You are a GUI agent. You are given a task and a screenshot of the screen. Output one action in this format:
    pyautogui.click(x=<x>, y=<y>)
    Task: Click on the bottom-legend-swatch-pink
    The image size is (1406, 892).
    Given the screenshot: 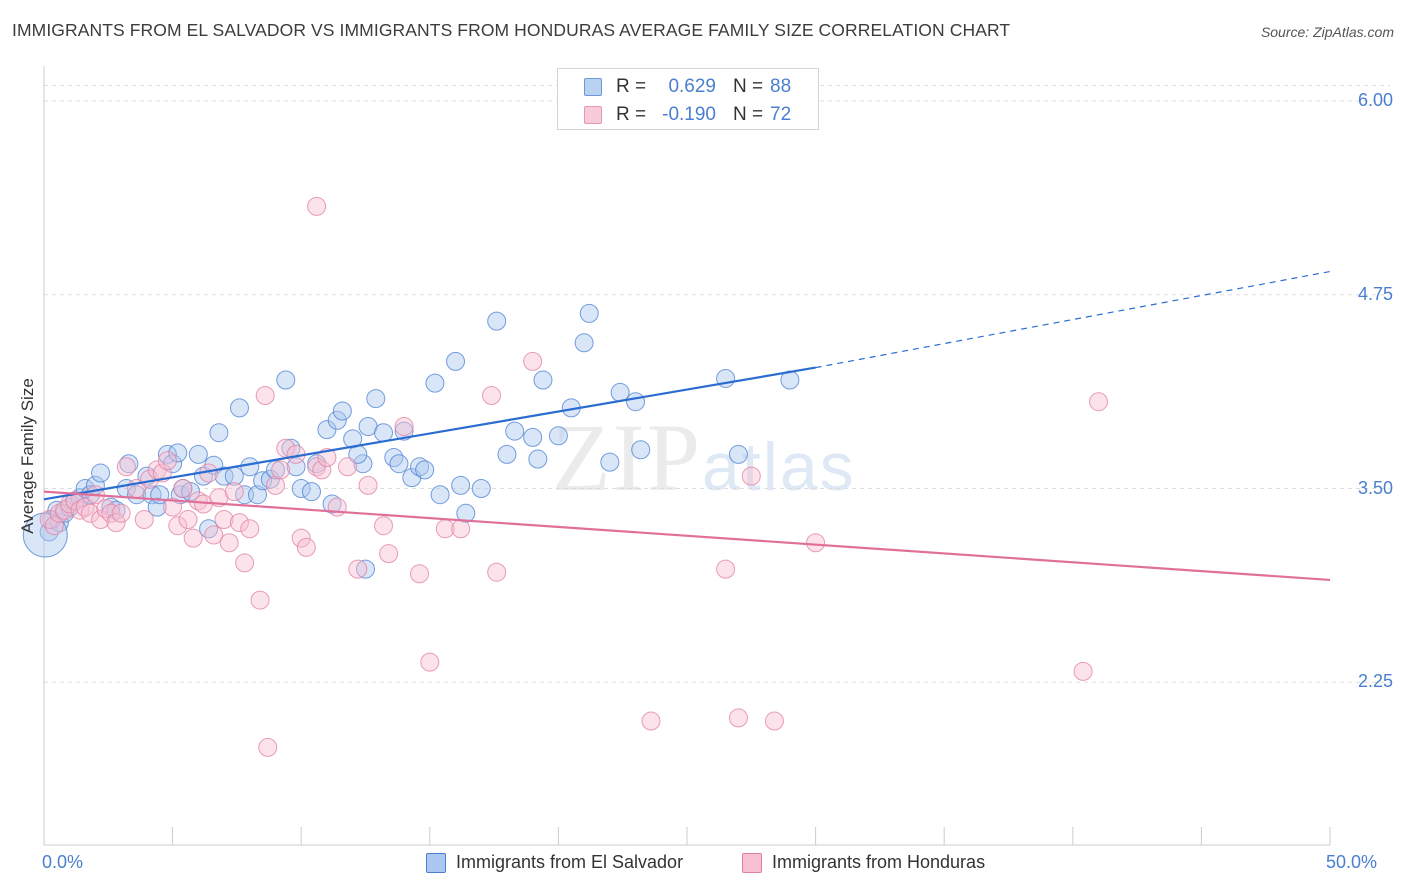 What is the action you would take?
    pyautogui.click(x=752, y=863)
    